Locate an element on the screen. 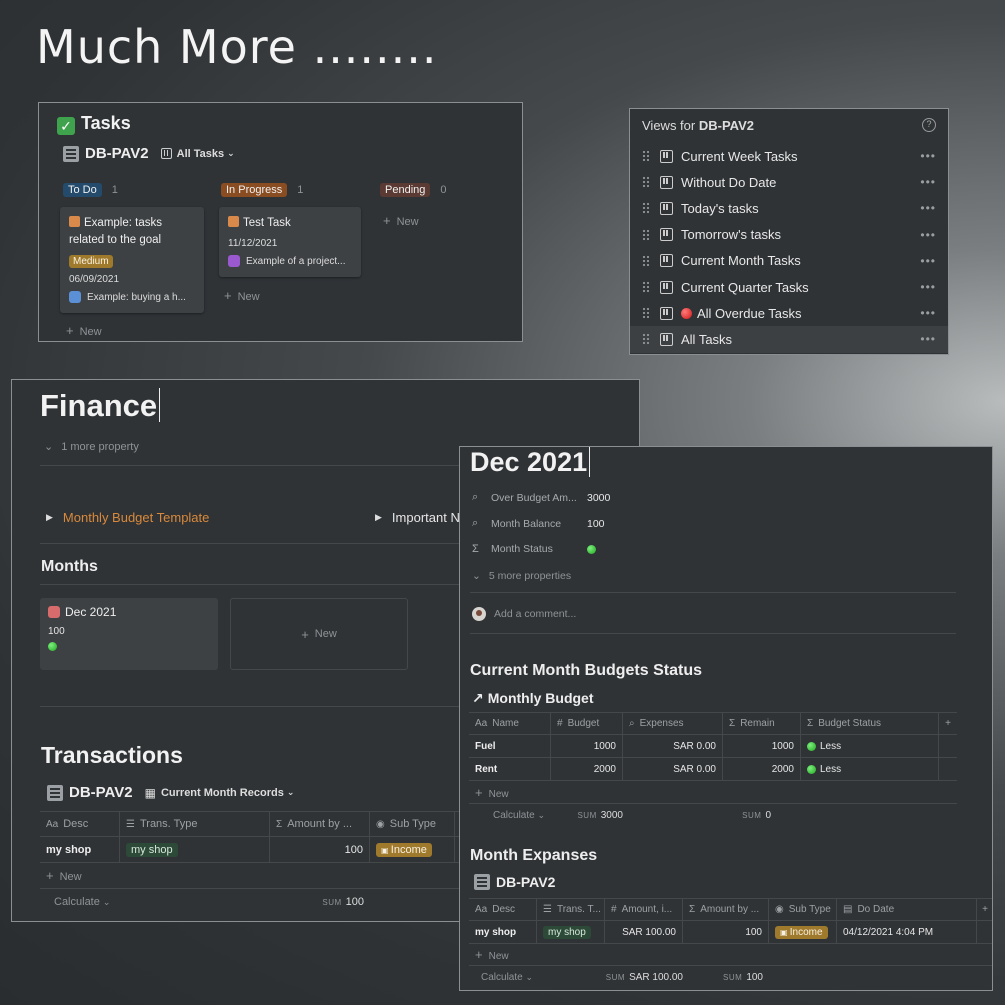  view-item: Current Month Tasks ••• is located at coordinates (789, 261).